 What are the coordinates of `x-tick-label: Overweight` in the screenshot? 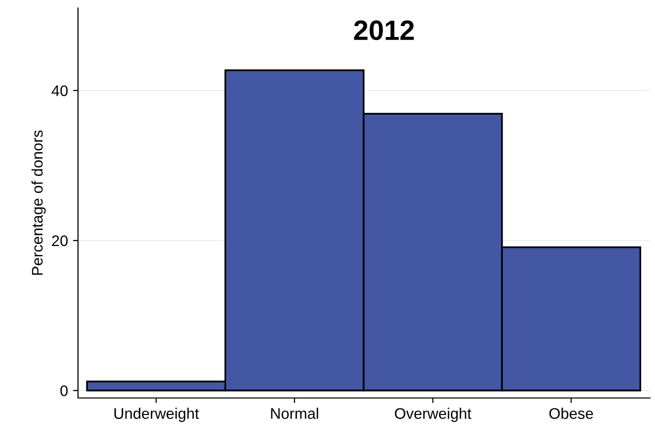 It's located at (433, 415).